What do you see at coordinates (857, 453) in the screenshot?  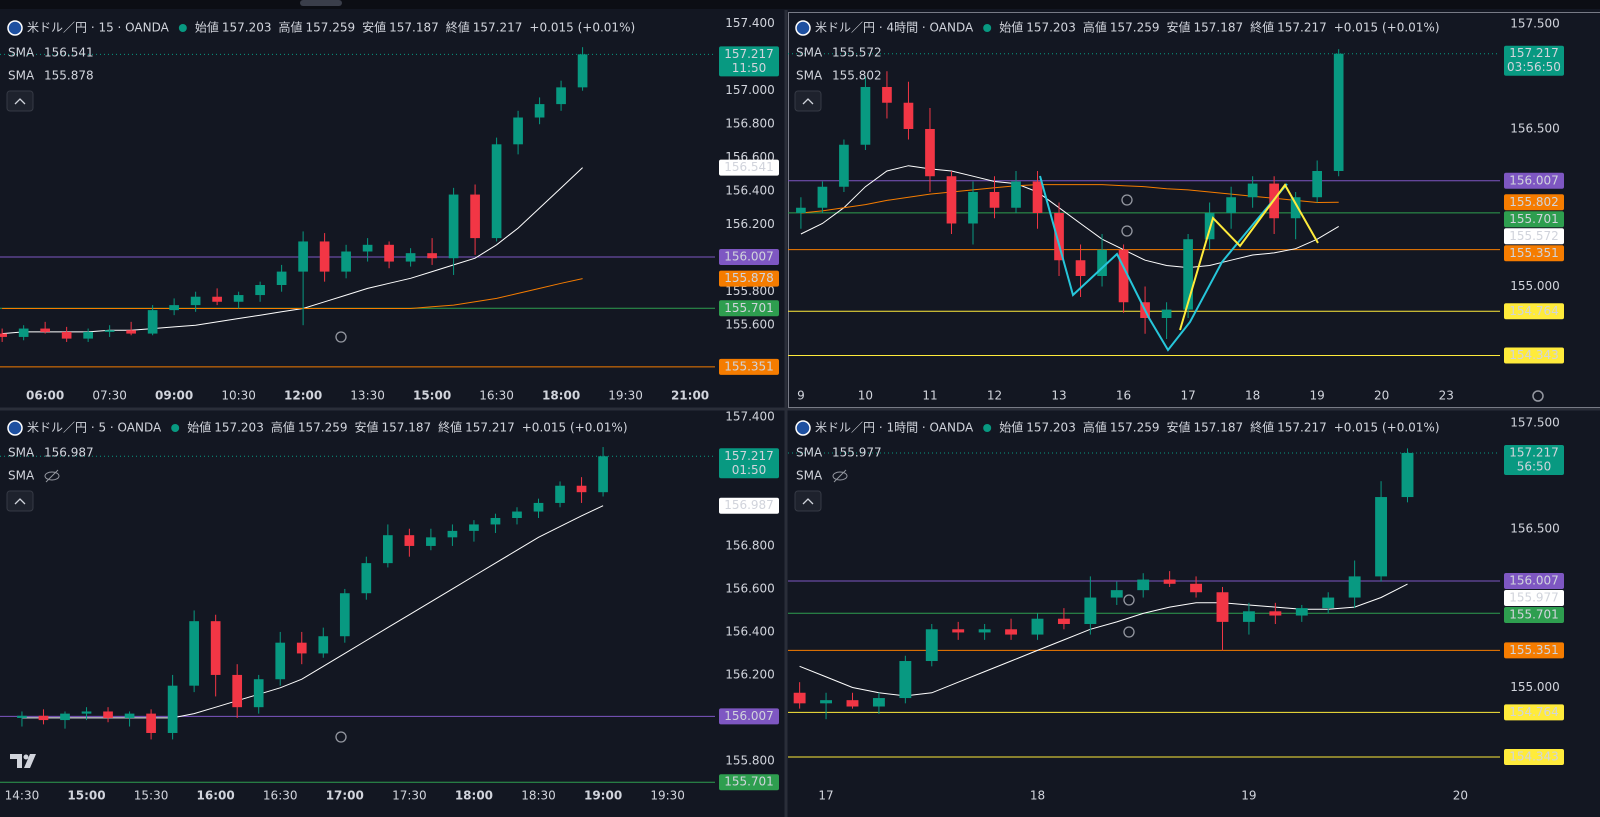 I see `legend-value: 155.977` at bounding box center [857, 453].